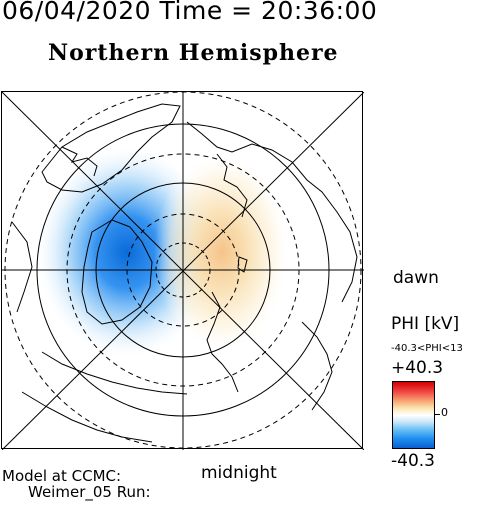  I want to click on run-label: Weimer_05 Run:, so click(89, 492).